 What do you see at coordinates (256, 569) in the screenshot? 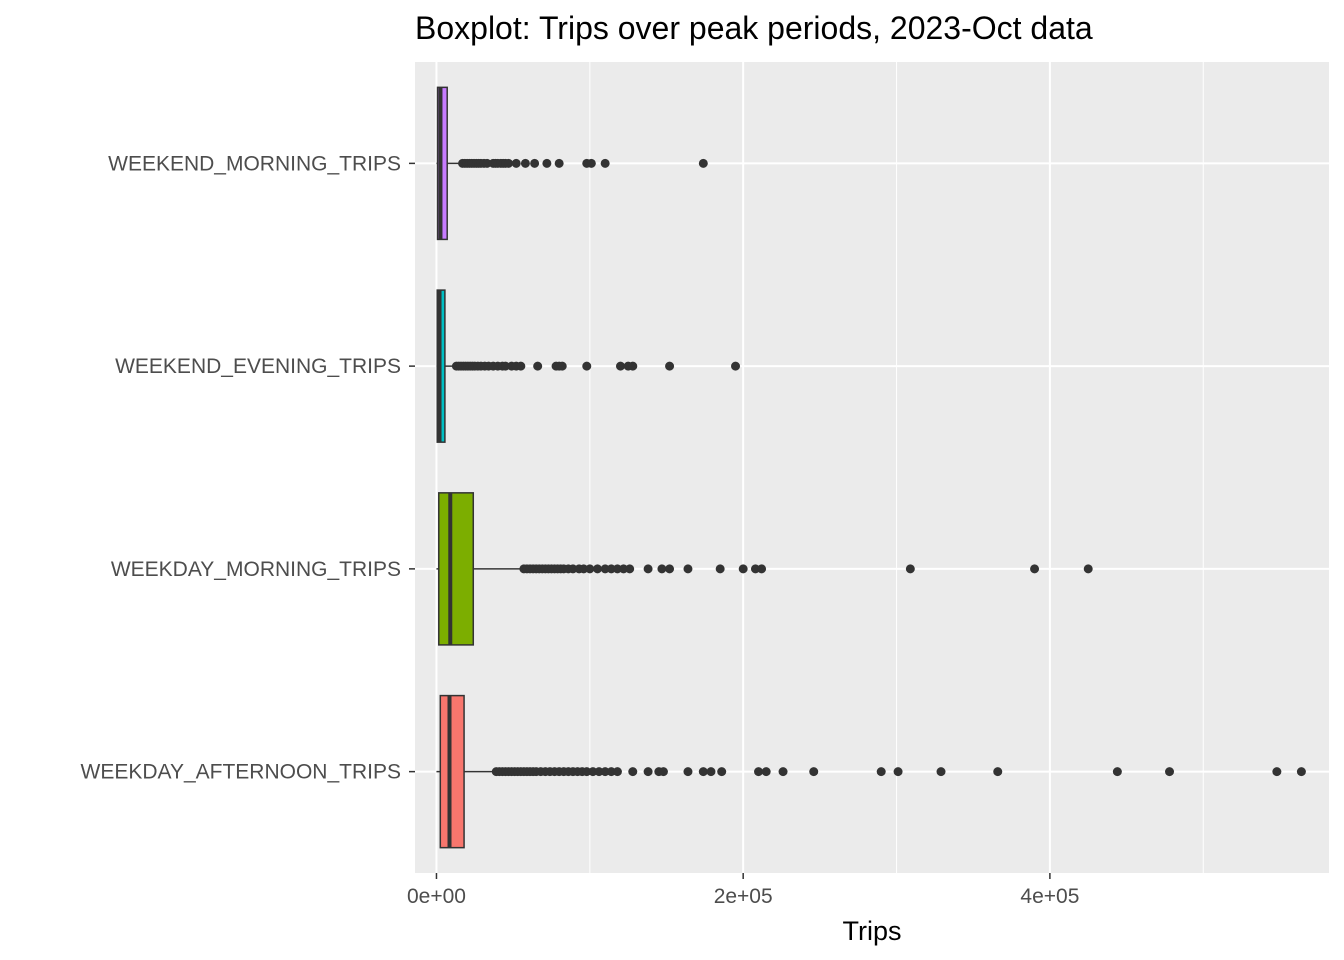
I see `y-tick-label: WEEKDAY_MORNING_TRIPS` at bounding box center [256, 569].